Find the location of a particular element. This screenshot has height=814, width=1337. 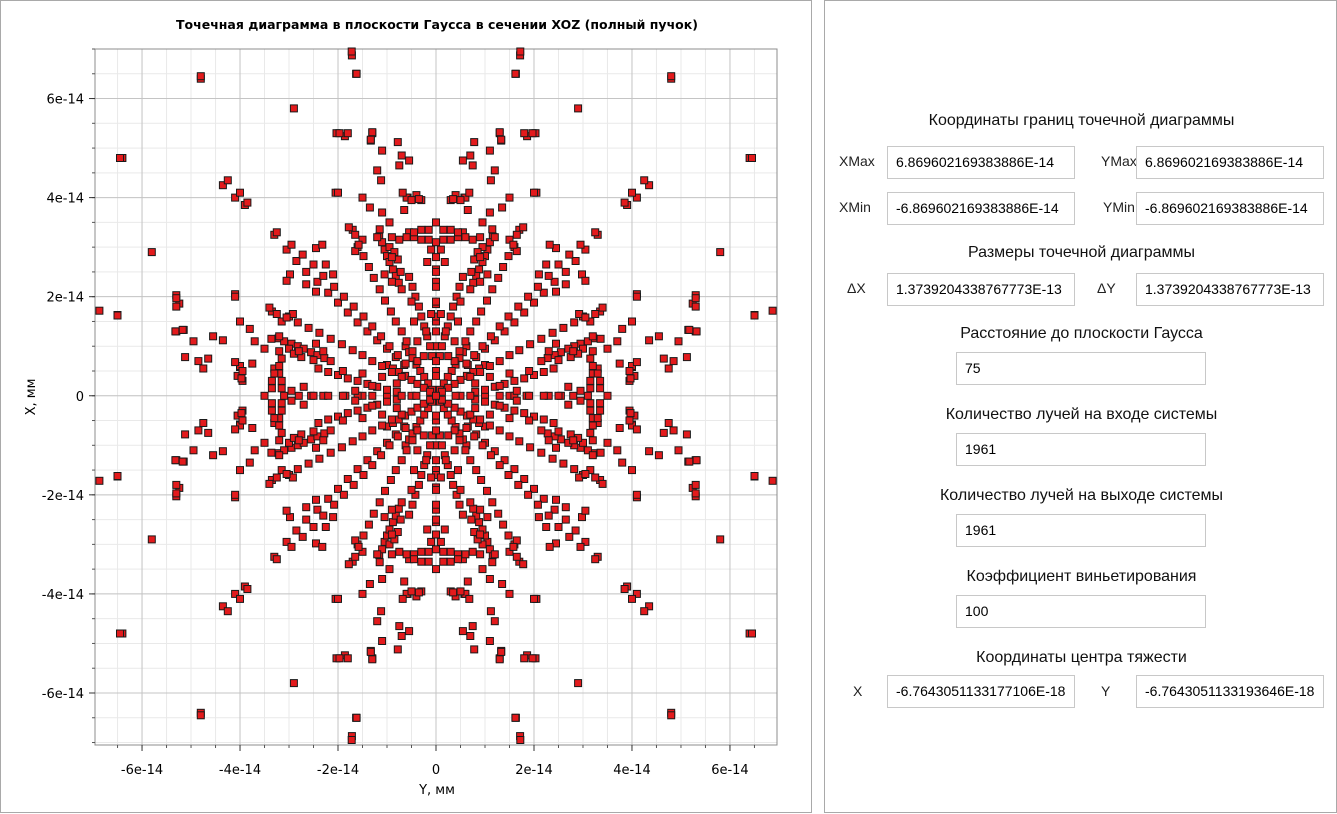

centroid-x-field: -6.7643051133177106E-18 is located at coordinates (981, 691).